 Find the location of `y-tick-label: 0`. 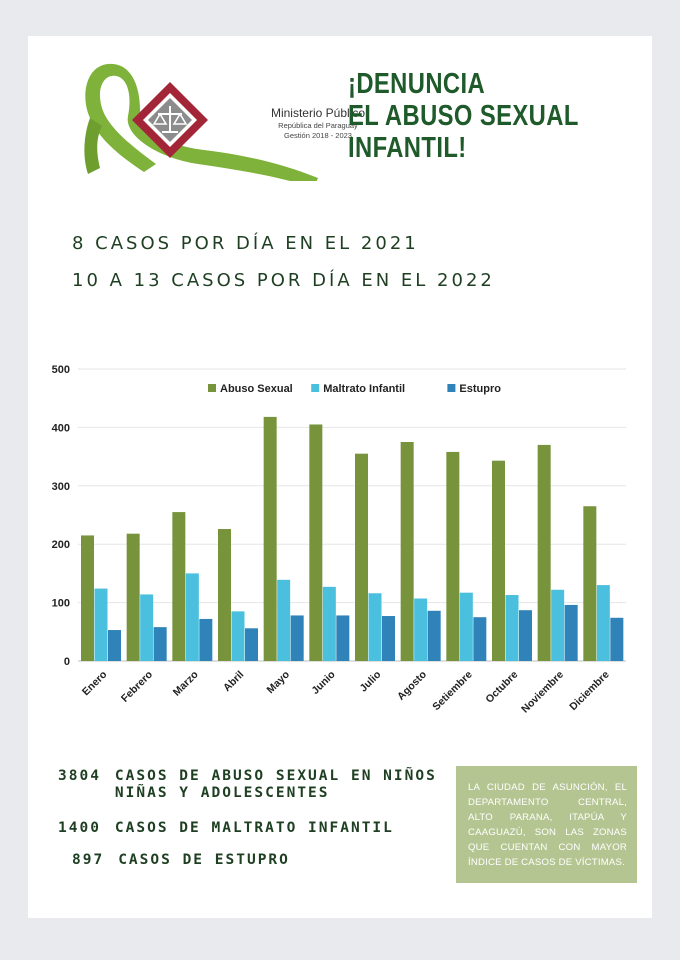

y-tick-label: 0 is located at coordinates (67, 662).